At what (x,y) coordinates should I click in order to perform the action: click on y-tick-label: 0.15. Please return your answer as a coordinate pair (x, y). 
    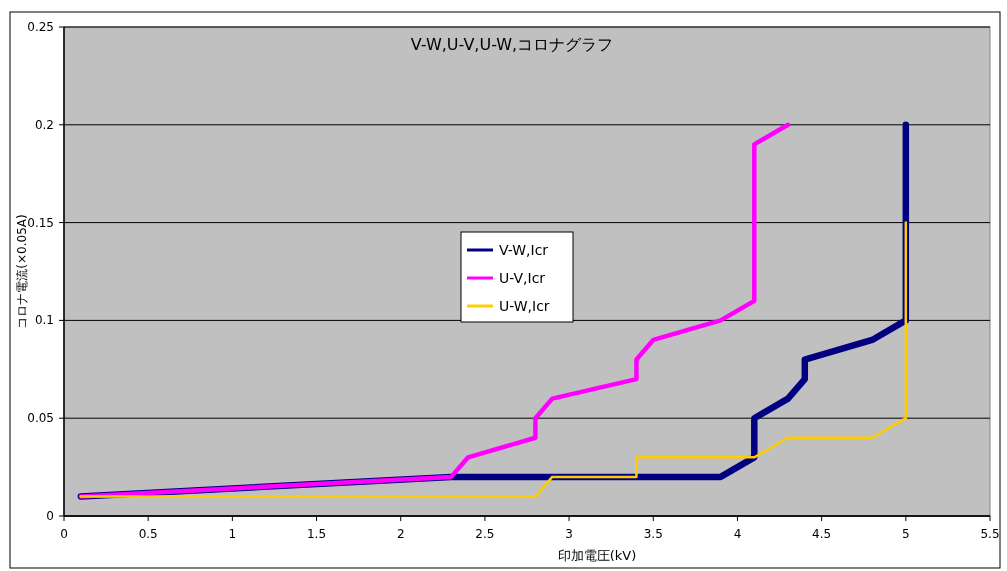
    Looking at the image, I should click on (40, 222).